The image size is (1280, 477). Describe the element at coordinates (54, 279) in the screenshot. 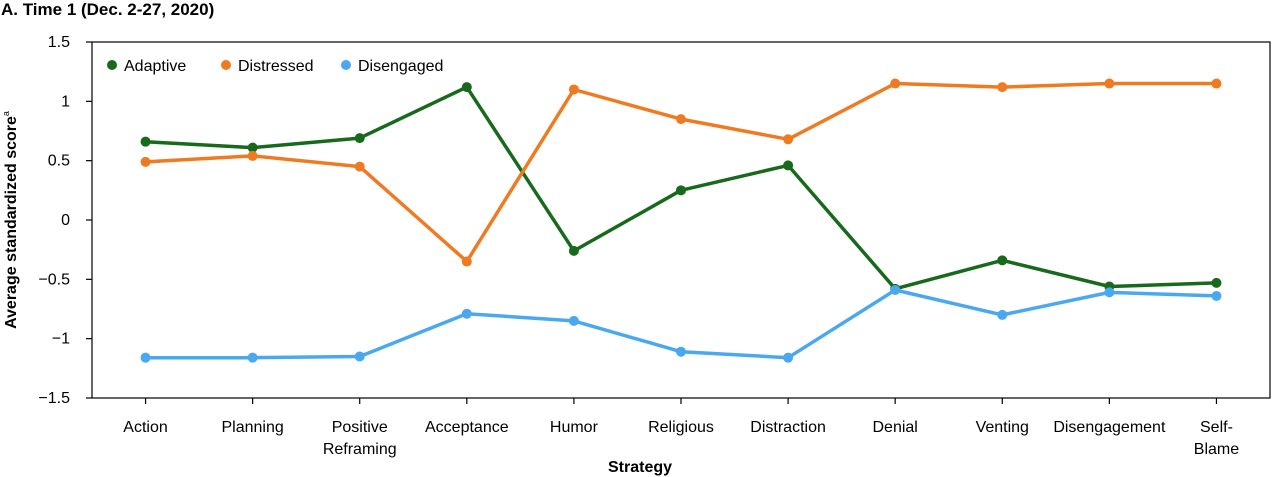

I see `y-tick-label: −0.5` at that location.